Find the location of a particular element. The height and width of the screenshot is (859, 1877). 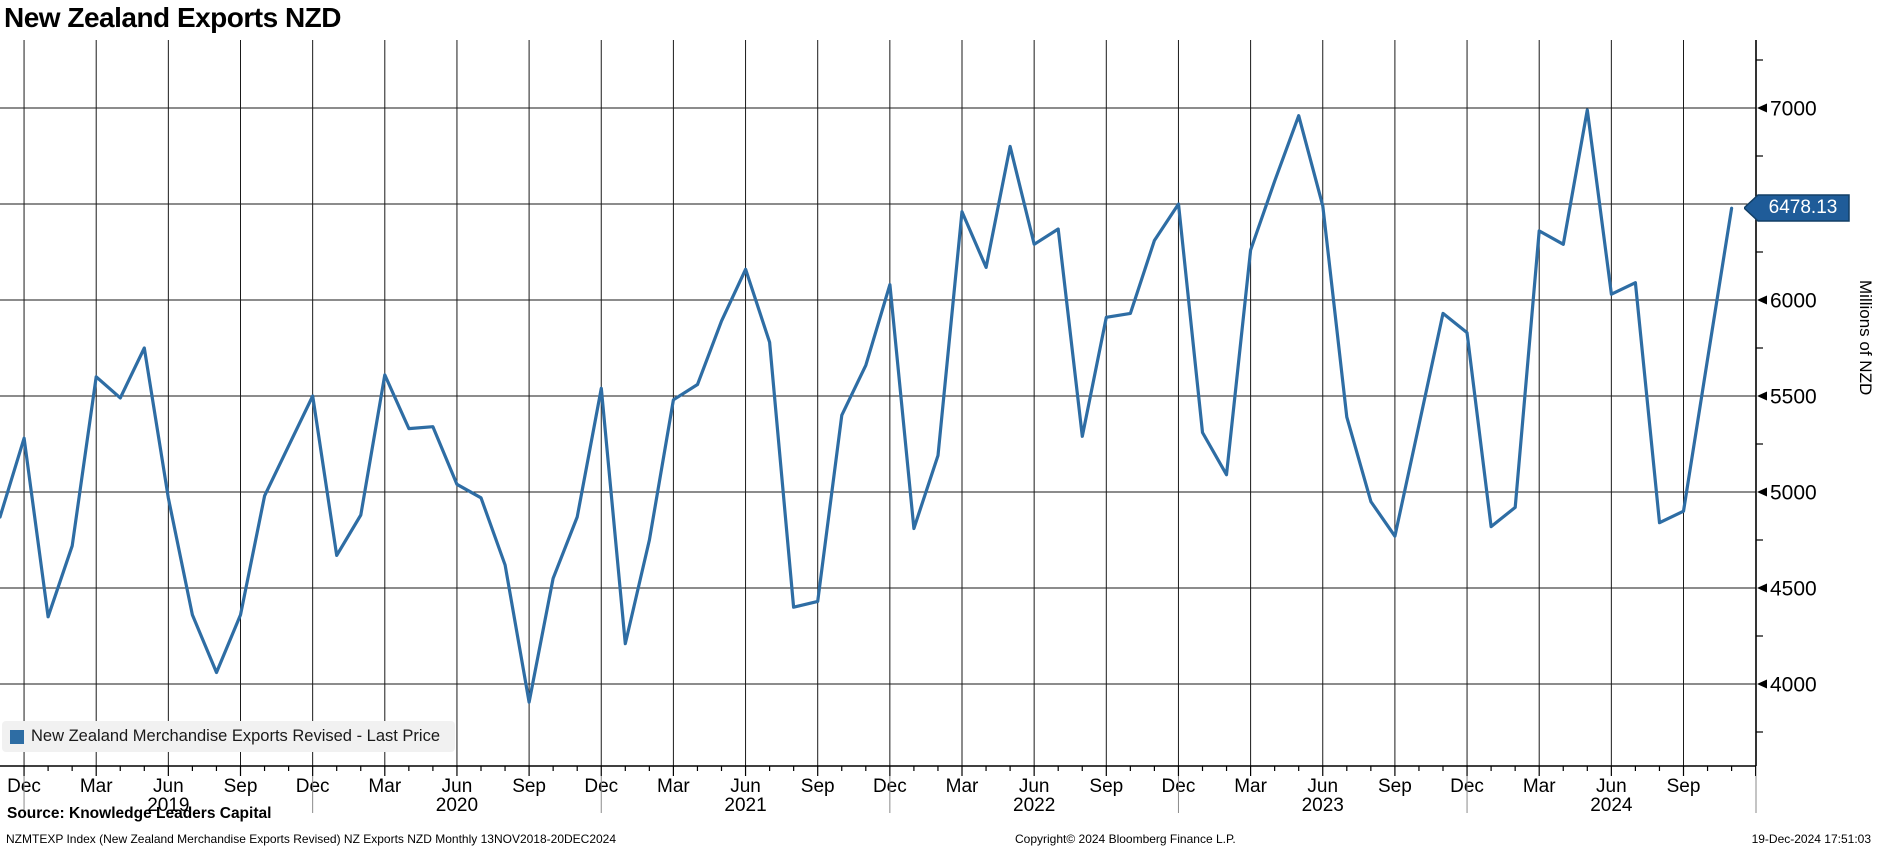

x-axis-year-label: 2019 is located at coordinates (168, 805).